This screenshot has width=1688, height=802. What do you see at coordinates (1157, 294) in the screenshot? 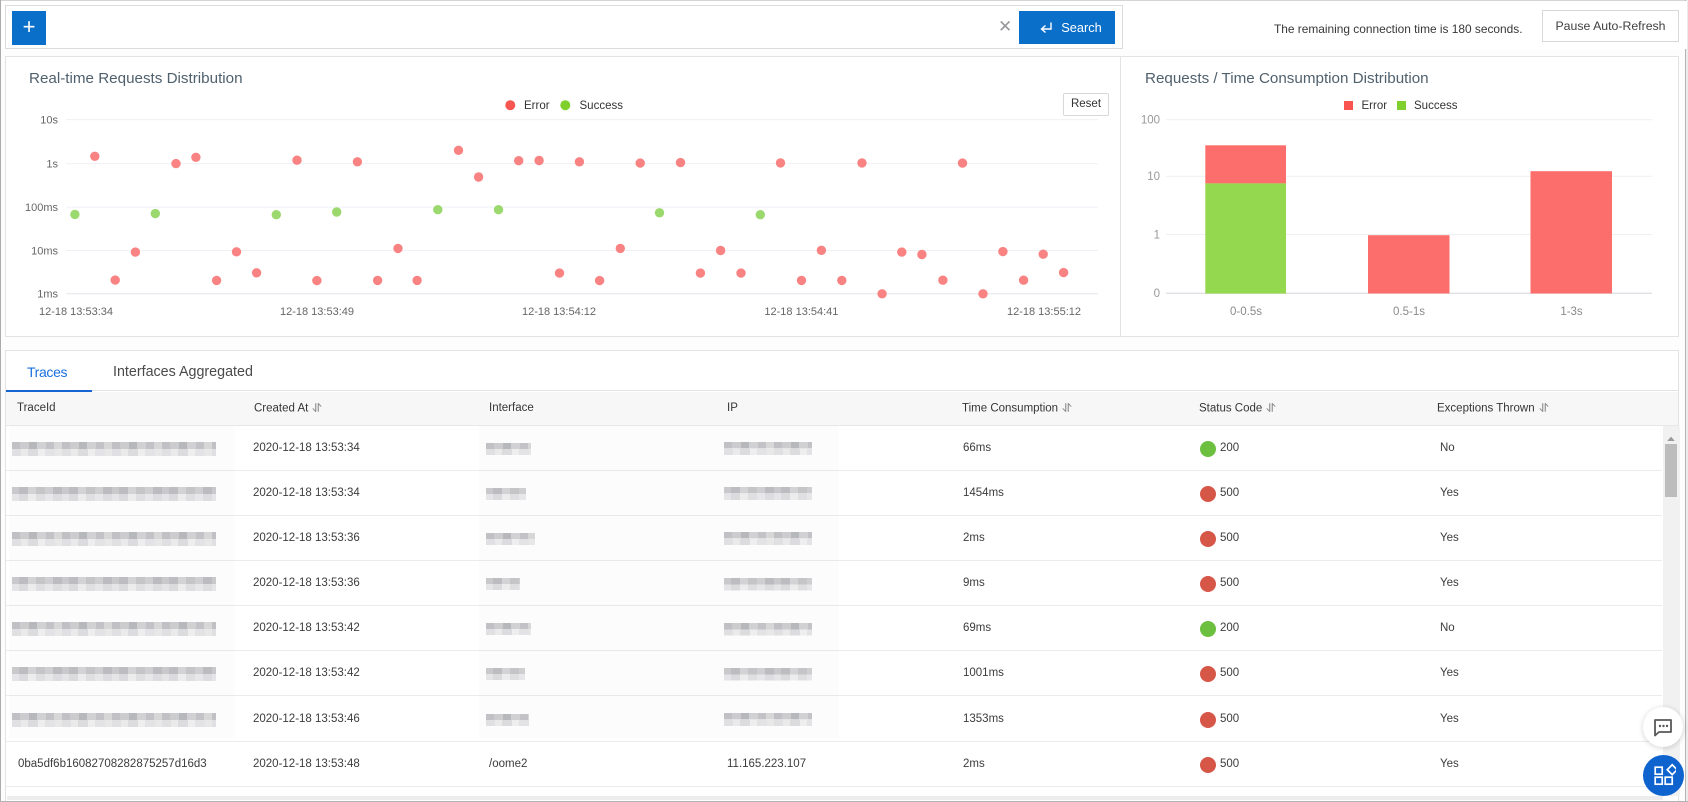
I see `svg-text: 0` at bounding box center [1157, 294].